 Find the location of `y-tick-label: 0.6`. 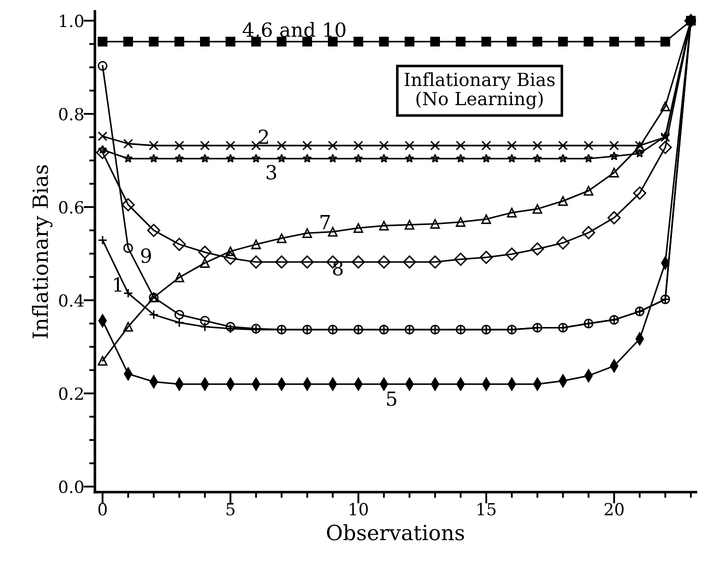

y-tick-label: 0.6 is located at coordinates (71, 207).